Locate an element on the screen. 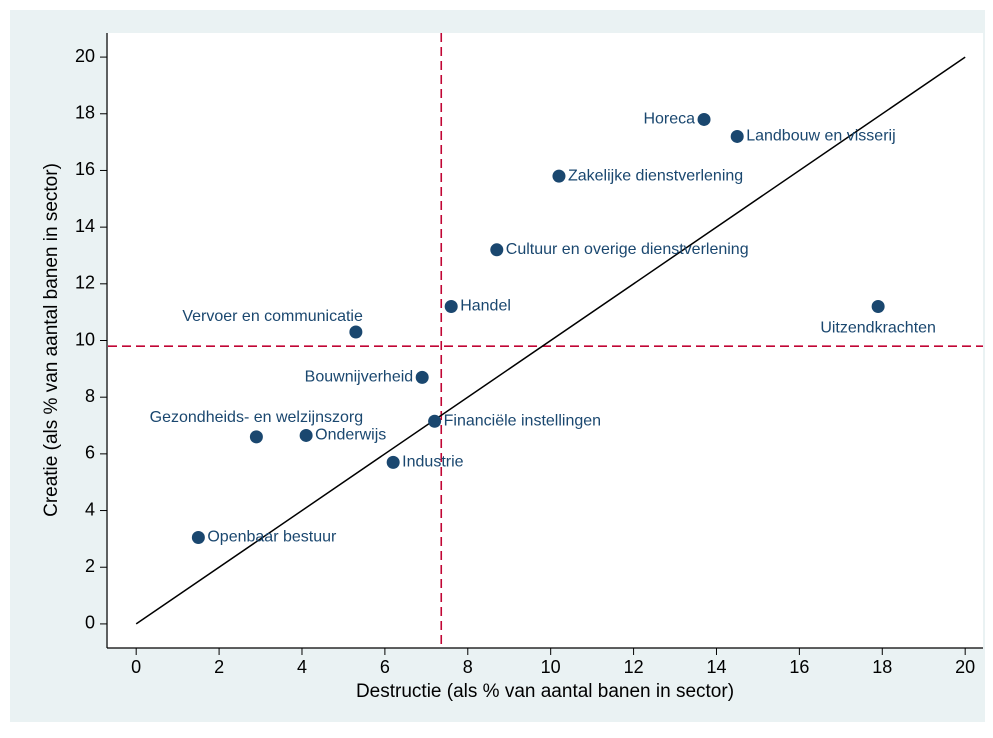 The width and height of the screenshot is (993, 738). y-tick-label: 0 is located at coordinates (90, 623).